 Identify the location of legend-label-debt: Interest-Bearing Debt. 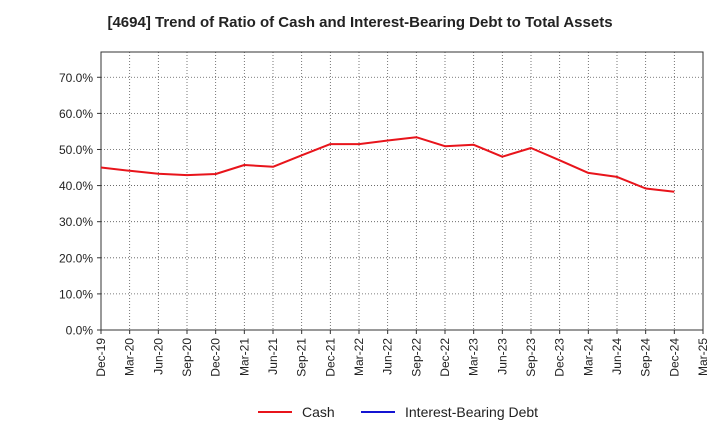
(472, 412).